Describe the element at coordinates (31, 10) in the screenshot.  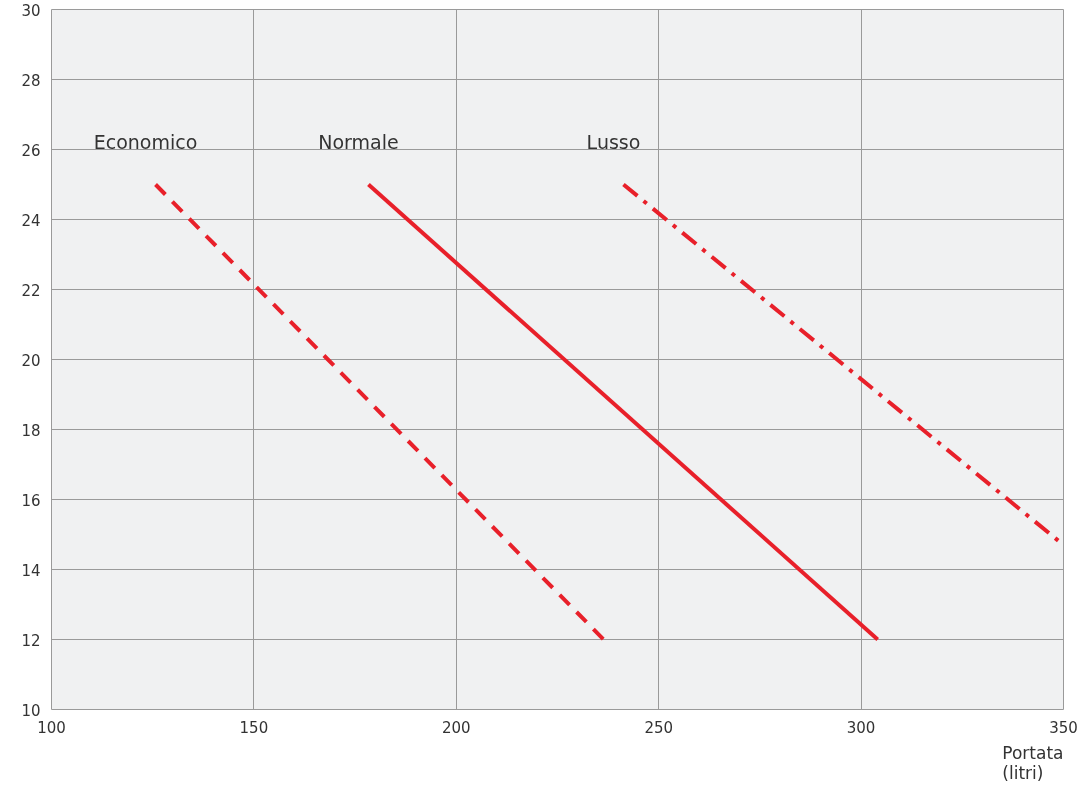
I see `y-tick-label: 30` at that location.